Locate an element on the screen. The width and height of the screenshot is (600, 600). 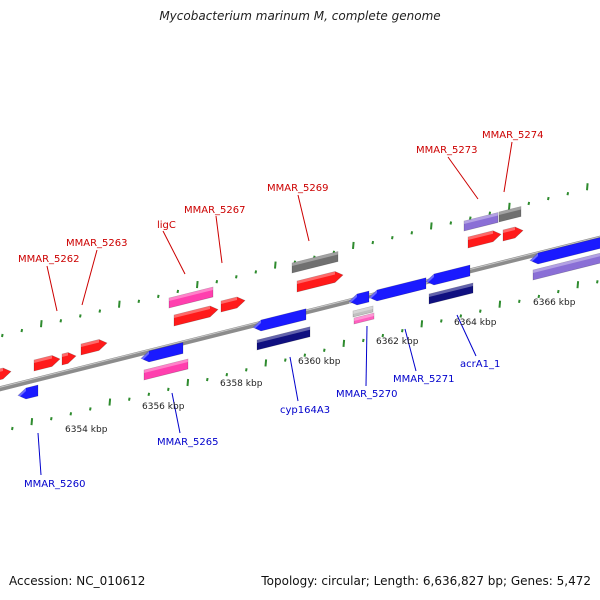
gene-label-mmar-5270: MMAR_5270 is located at coordinates (367, 394).